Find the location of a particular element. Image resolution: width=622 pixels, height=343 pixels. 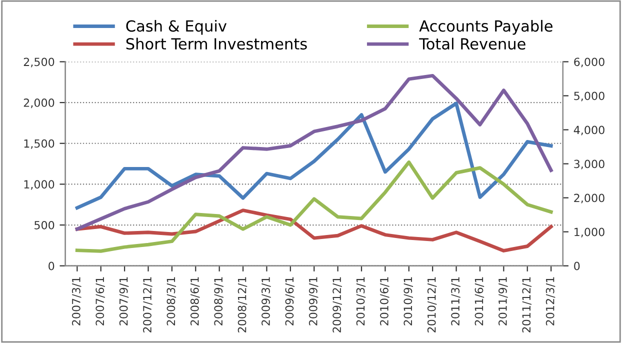

y-tick-label: 500 is located at coordinates (44, 225).